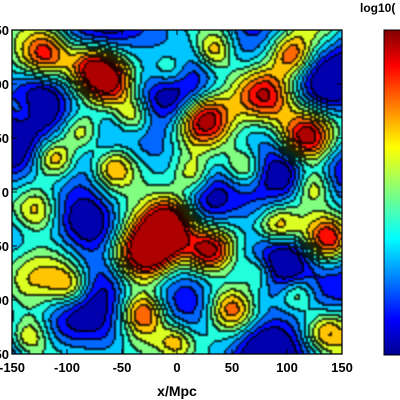 The width and height of the screenshot is (400, 400). What do you see at coordinates (4, 84) in the screenshot?
I see `y-tick-label: 100` at bounding box center [4, 84].